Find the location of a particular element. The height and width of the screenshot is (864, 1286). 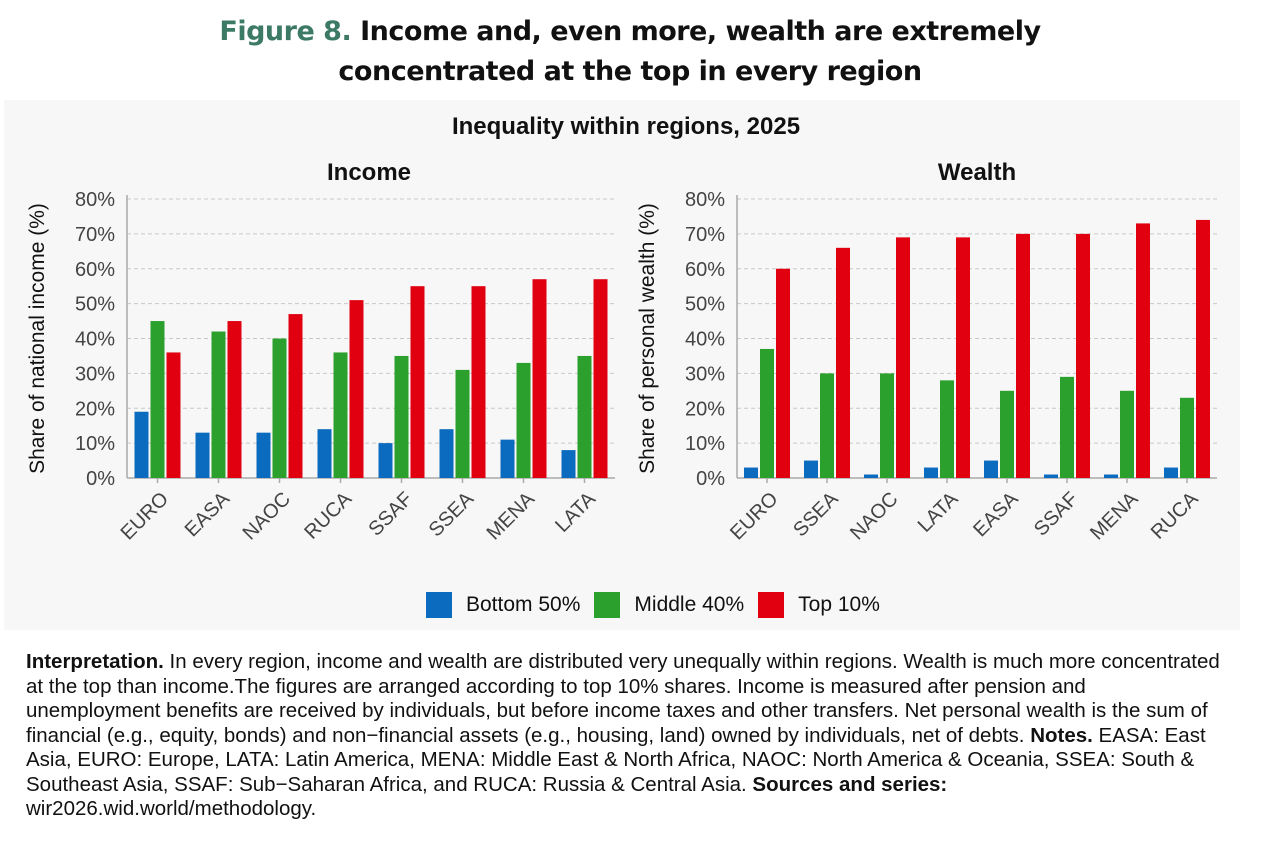

legend-item: Top 10% is located at coordinates (819, 605).